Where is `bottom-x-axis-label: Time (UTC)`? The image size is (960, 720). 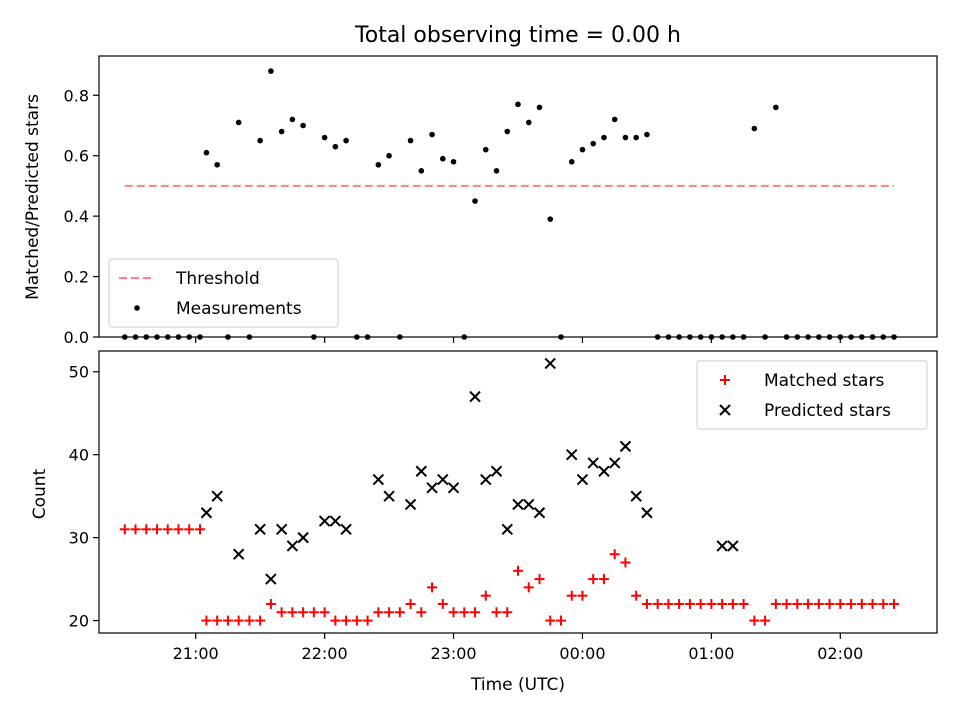 bottom-x-axis-label: Time (UTC) is located at coordinates (517, 685).